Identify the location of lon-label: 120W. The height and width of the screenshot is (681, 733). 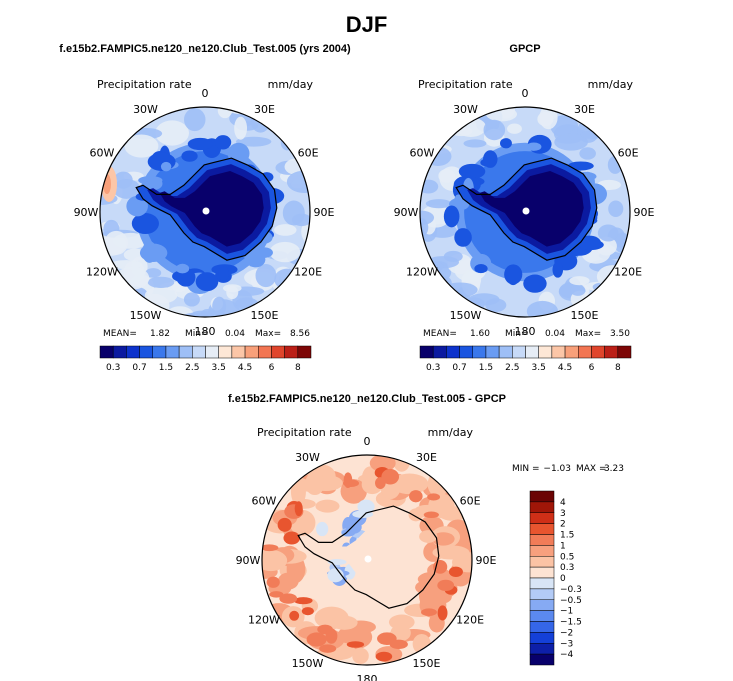
(422, 272).